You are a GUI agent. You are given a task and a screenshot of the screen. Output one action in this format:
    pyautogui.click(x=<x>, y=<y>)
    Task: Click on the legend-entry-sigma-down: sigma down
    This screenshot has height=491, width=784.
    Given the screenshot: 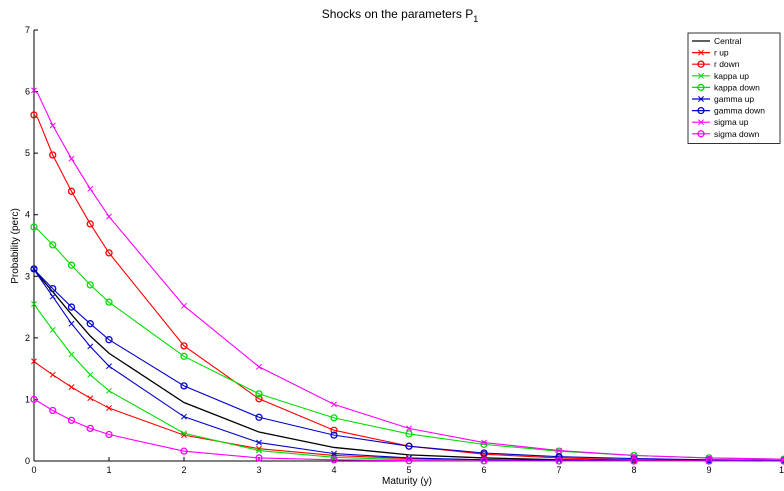 What is the action you would take?
    pyautogui.click(x=726, y=134)
    